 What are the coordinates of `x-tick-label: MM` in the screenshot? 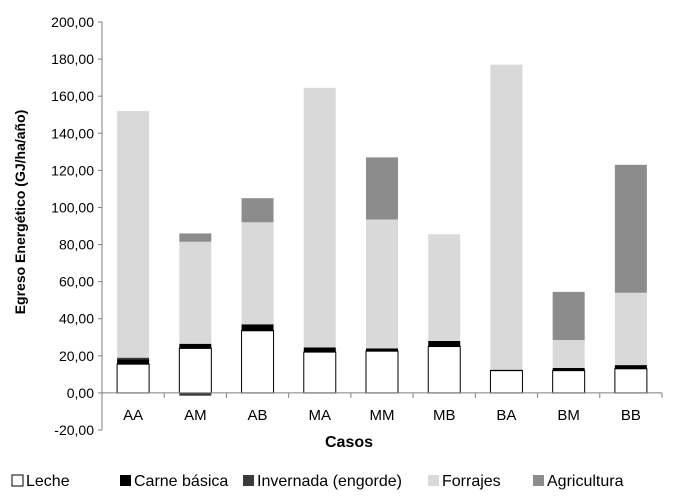 It's located at (382, 415).